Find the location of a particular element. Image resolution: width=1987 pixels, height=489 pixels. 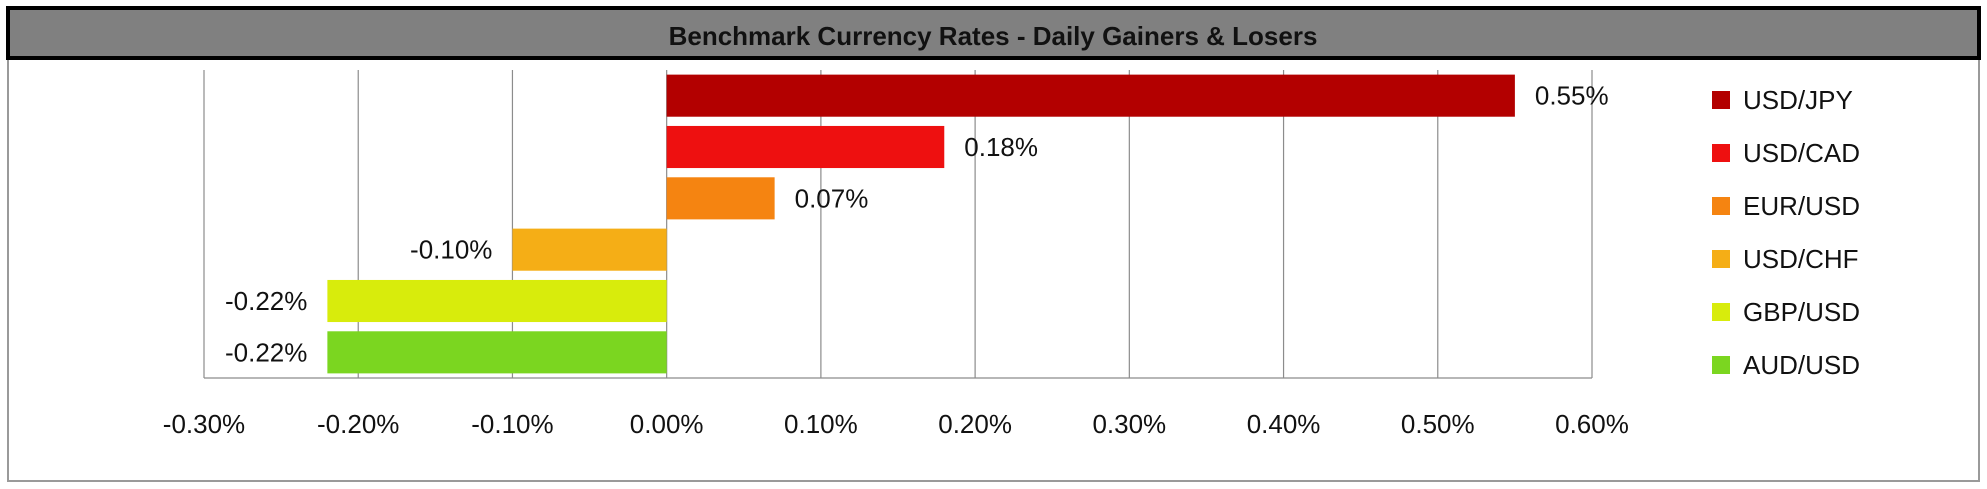

legend-label-eur-usd: EUR/USD is located at coordinates (1801, 206).